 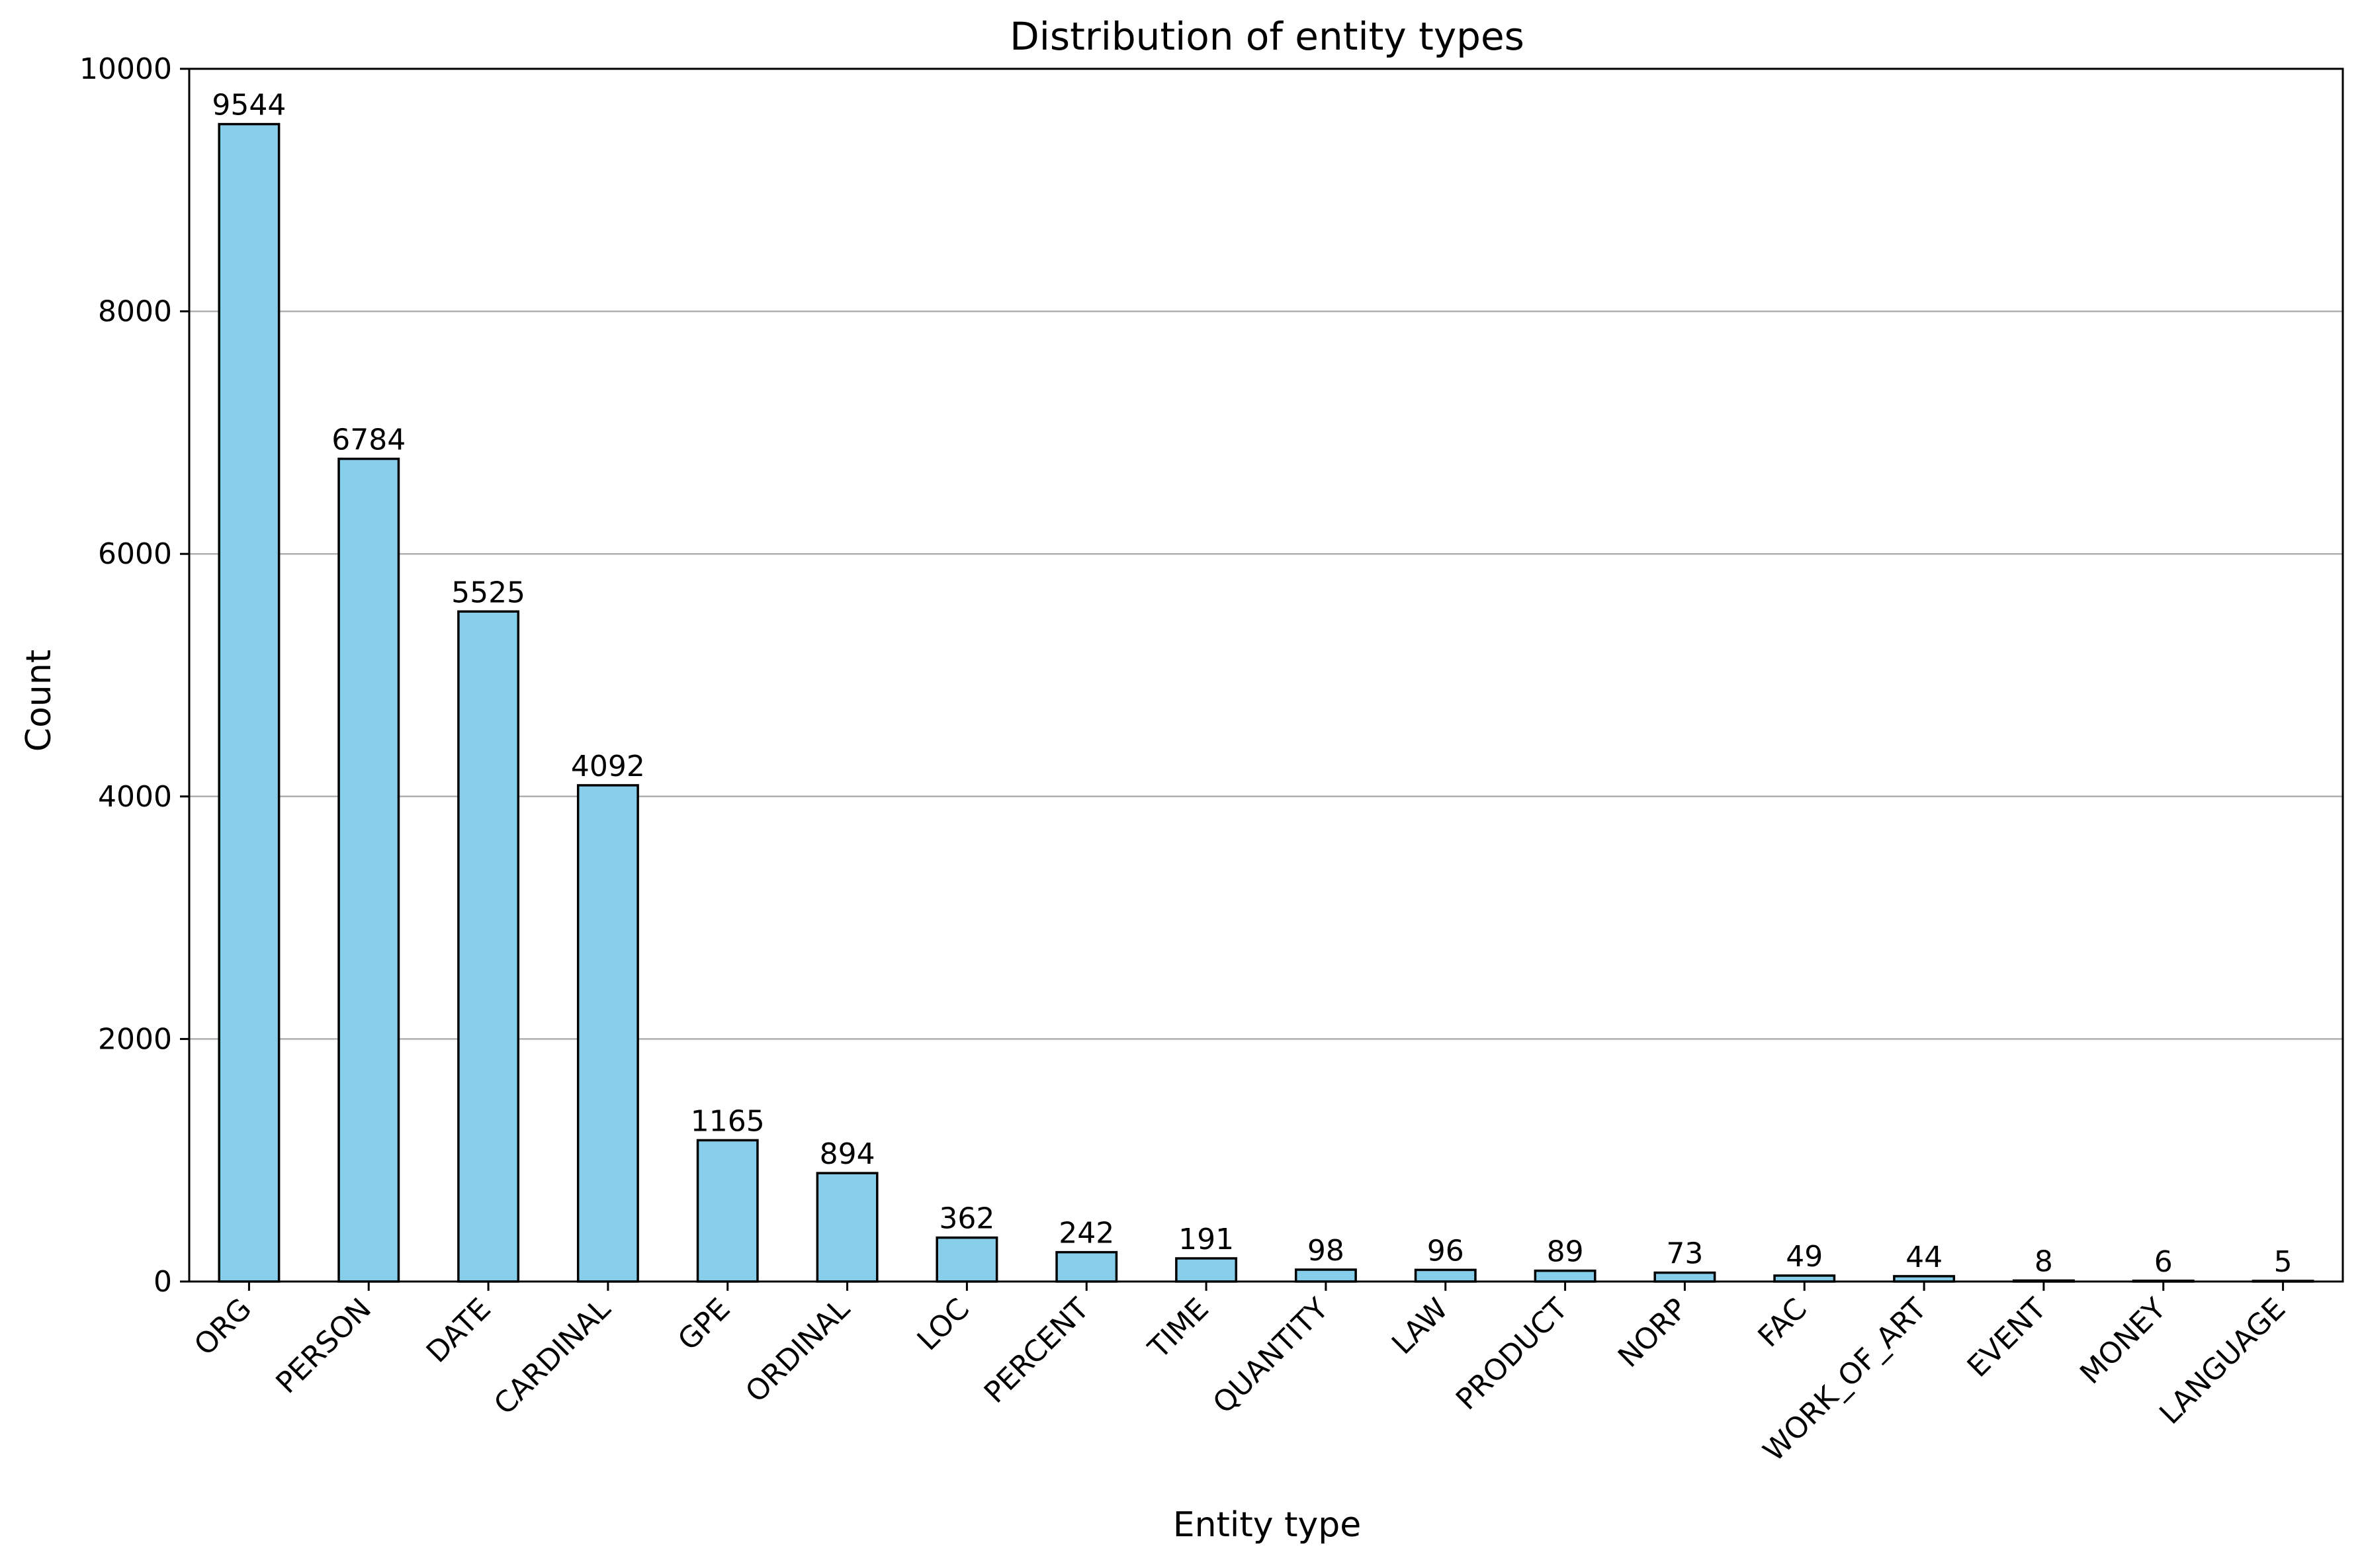 I want to click on data-label-quantity: 98, so click(x=1325, y=1251).